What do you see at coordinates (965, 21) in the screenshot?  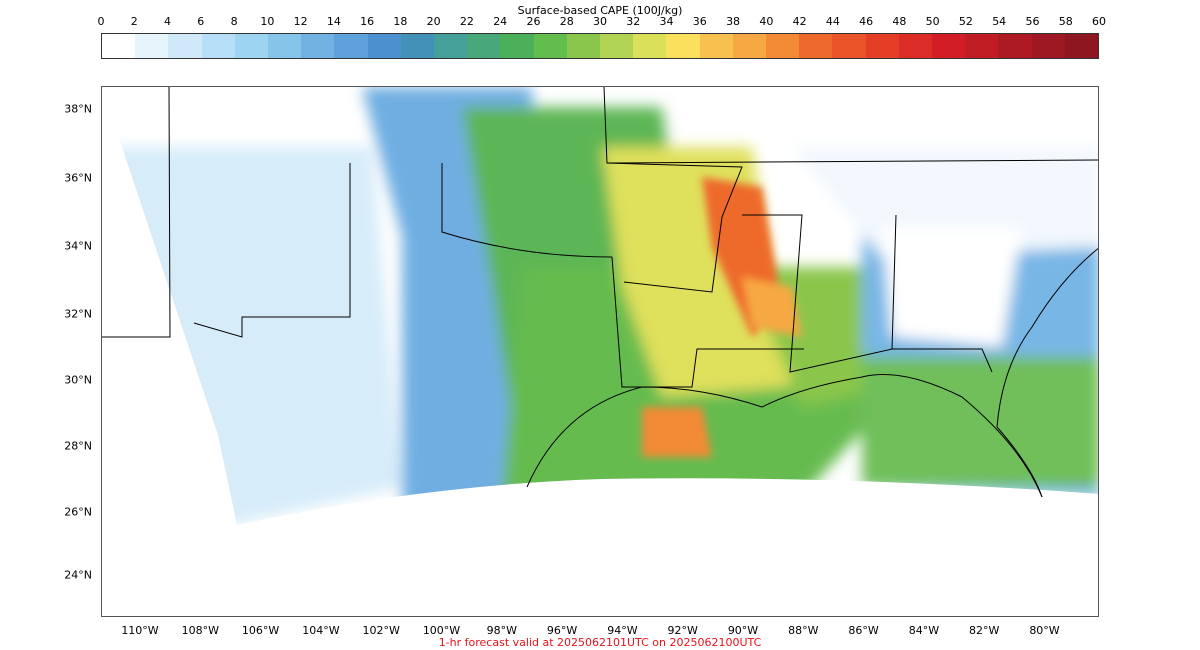 I see `colorbar-tick-label: 52` at bounding box center [965, 21].